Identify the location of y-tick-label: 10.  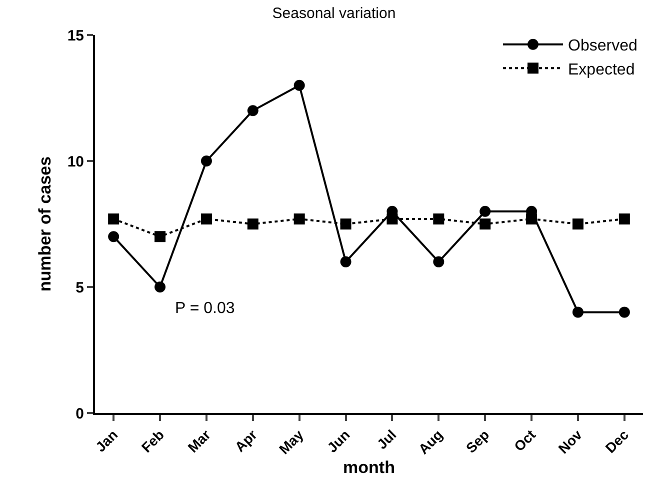
(75, 161).